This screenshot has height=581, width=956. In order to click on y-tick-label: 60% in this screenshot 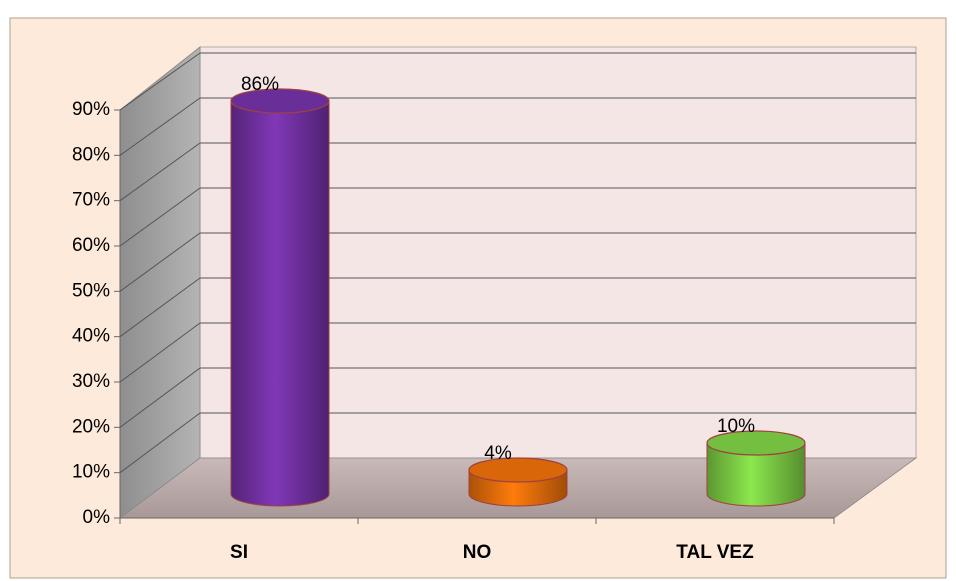, I will do `click(91, 245)`.